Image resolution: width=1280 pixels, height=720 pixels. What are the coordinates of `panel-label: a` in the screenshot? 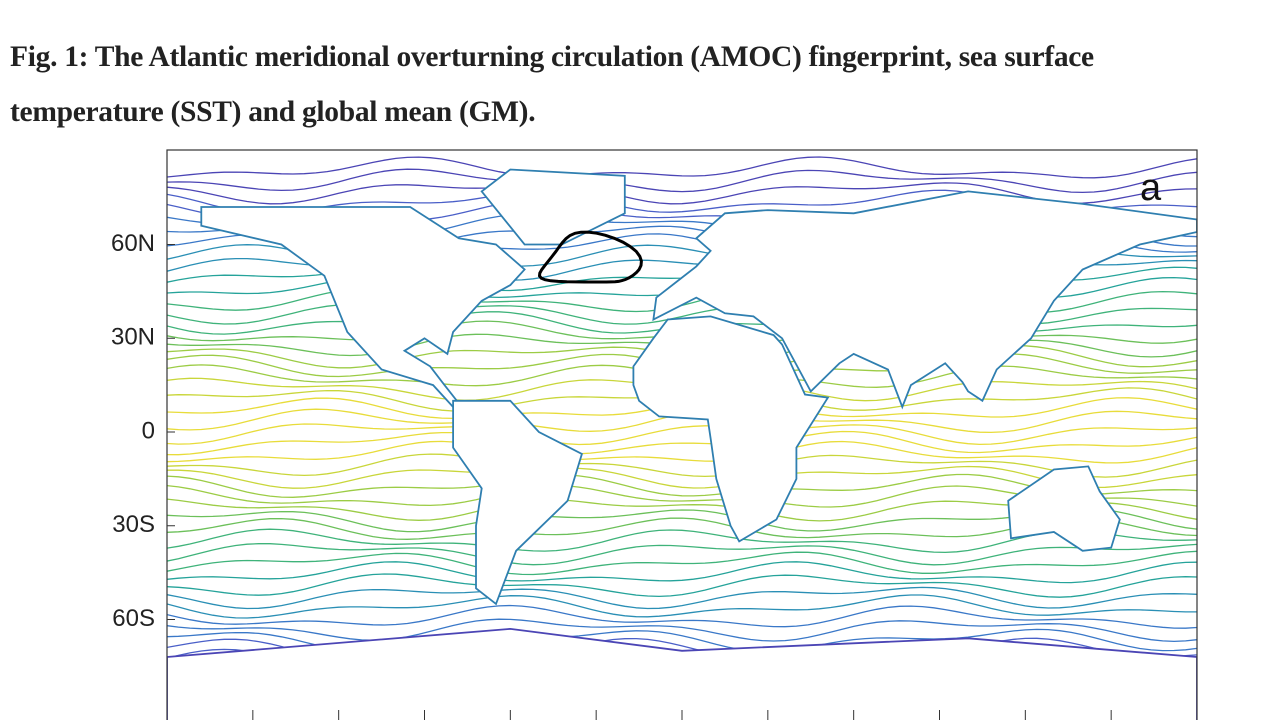 It's located at (1151, 188).